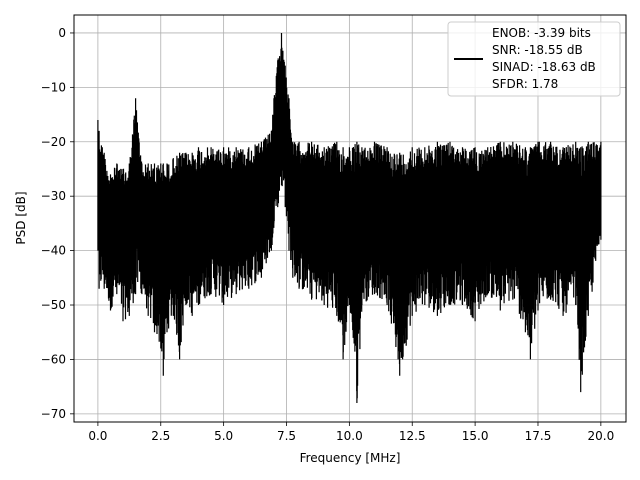  I want to click on y-tick-label: −10, so click(53, 87).